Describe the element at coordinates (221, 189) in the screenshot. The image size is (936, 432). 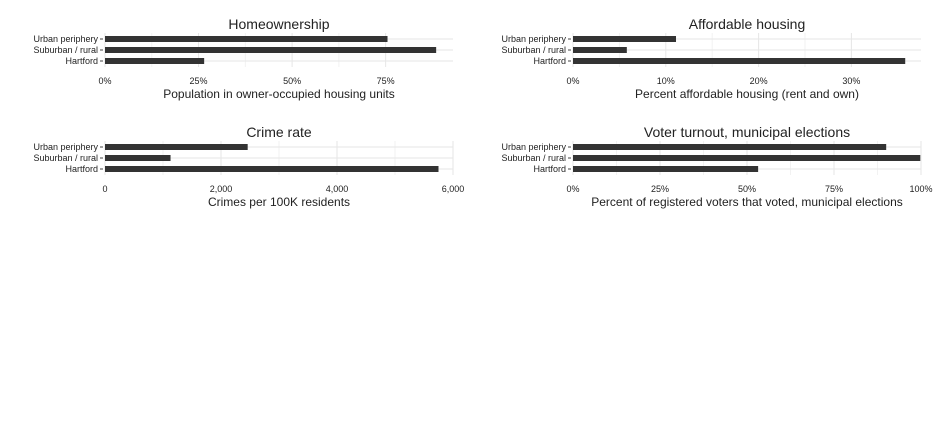
I see `x-tick-label: 2,000` at that location.